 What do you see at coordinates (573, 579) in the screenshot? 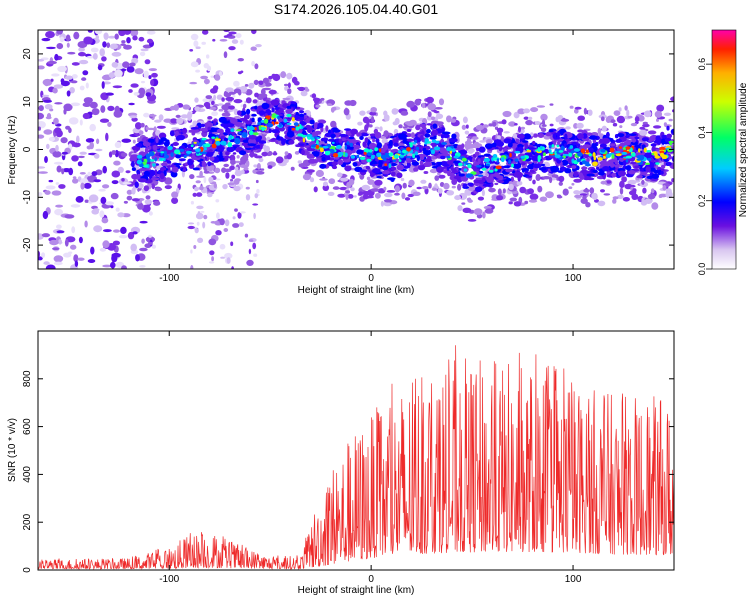
I see `snr-x-tick-label: 100` at bounding box center [573, 579].